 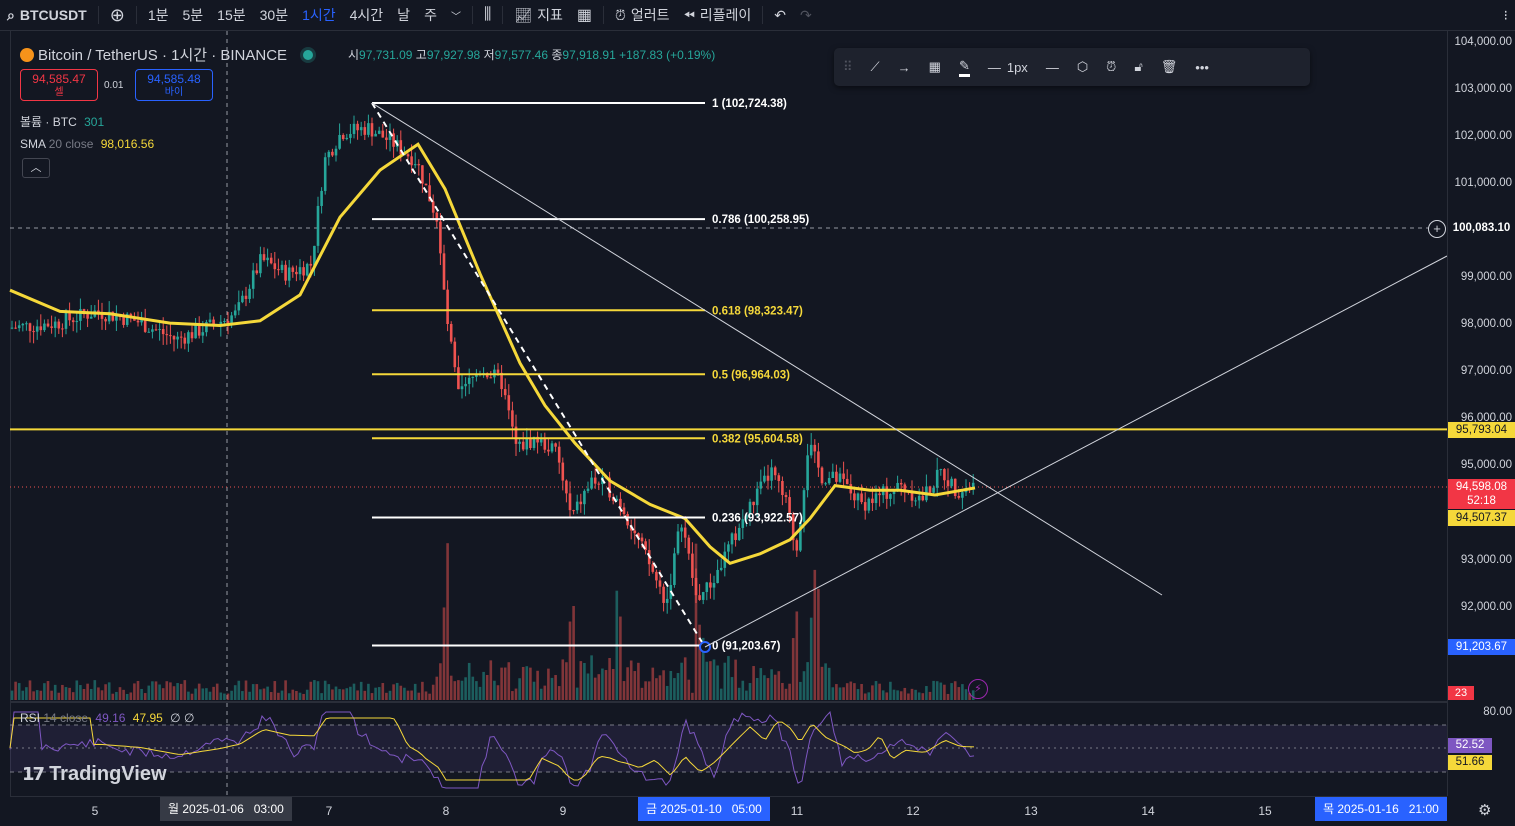 I want to click on open-value: 97,731.09, so click(x=386, y=55).